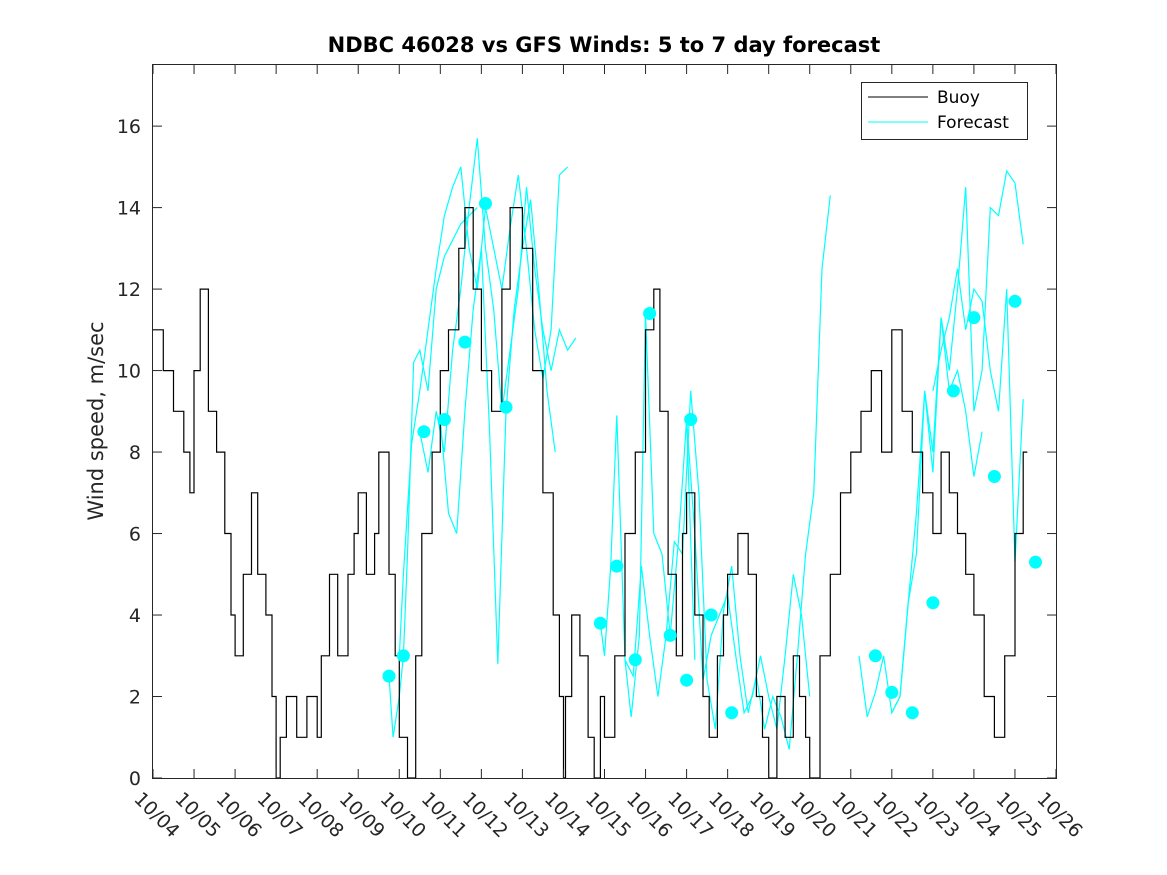 This screenshot has height=875, width=1167. I want to click on legend: Buoy Forecast, so click(944, 111).